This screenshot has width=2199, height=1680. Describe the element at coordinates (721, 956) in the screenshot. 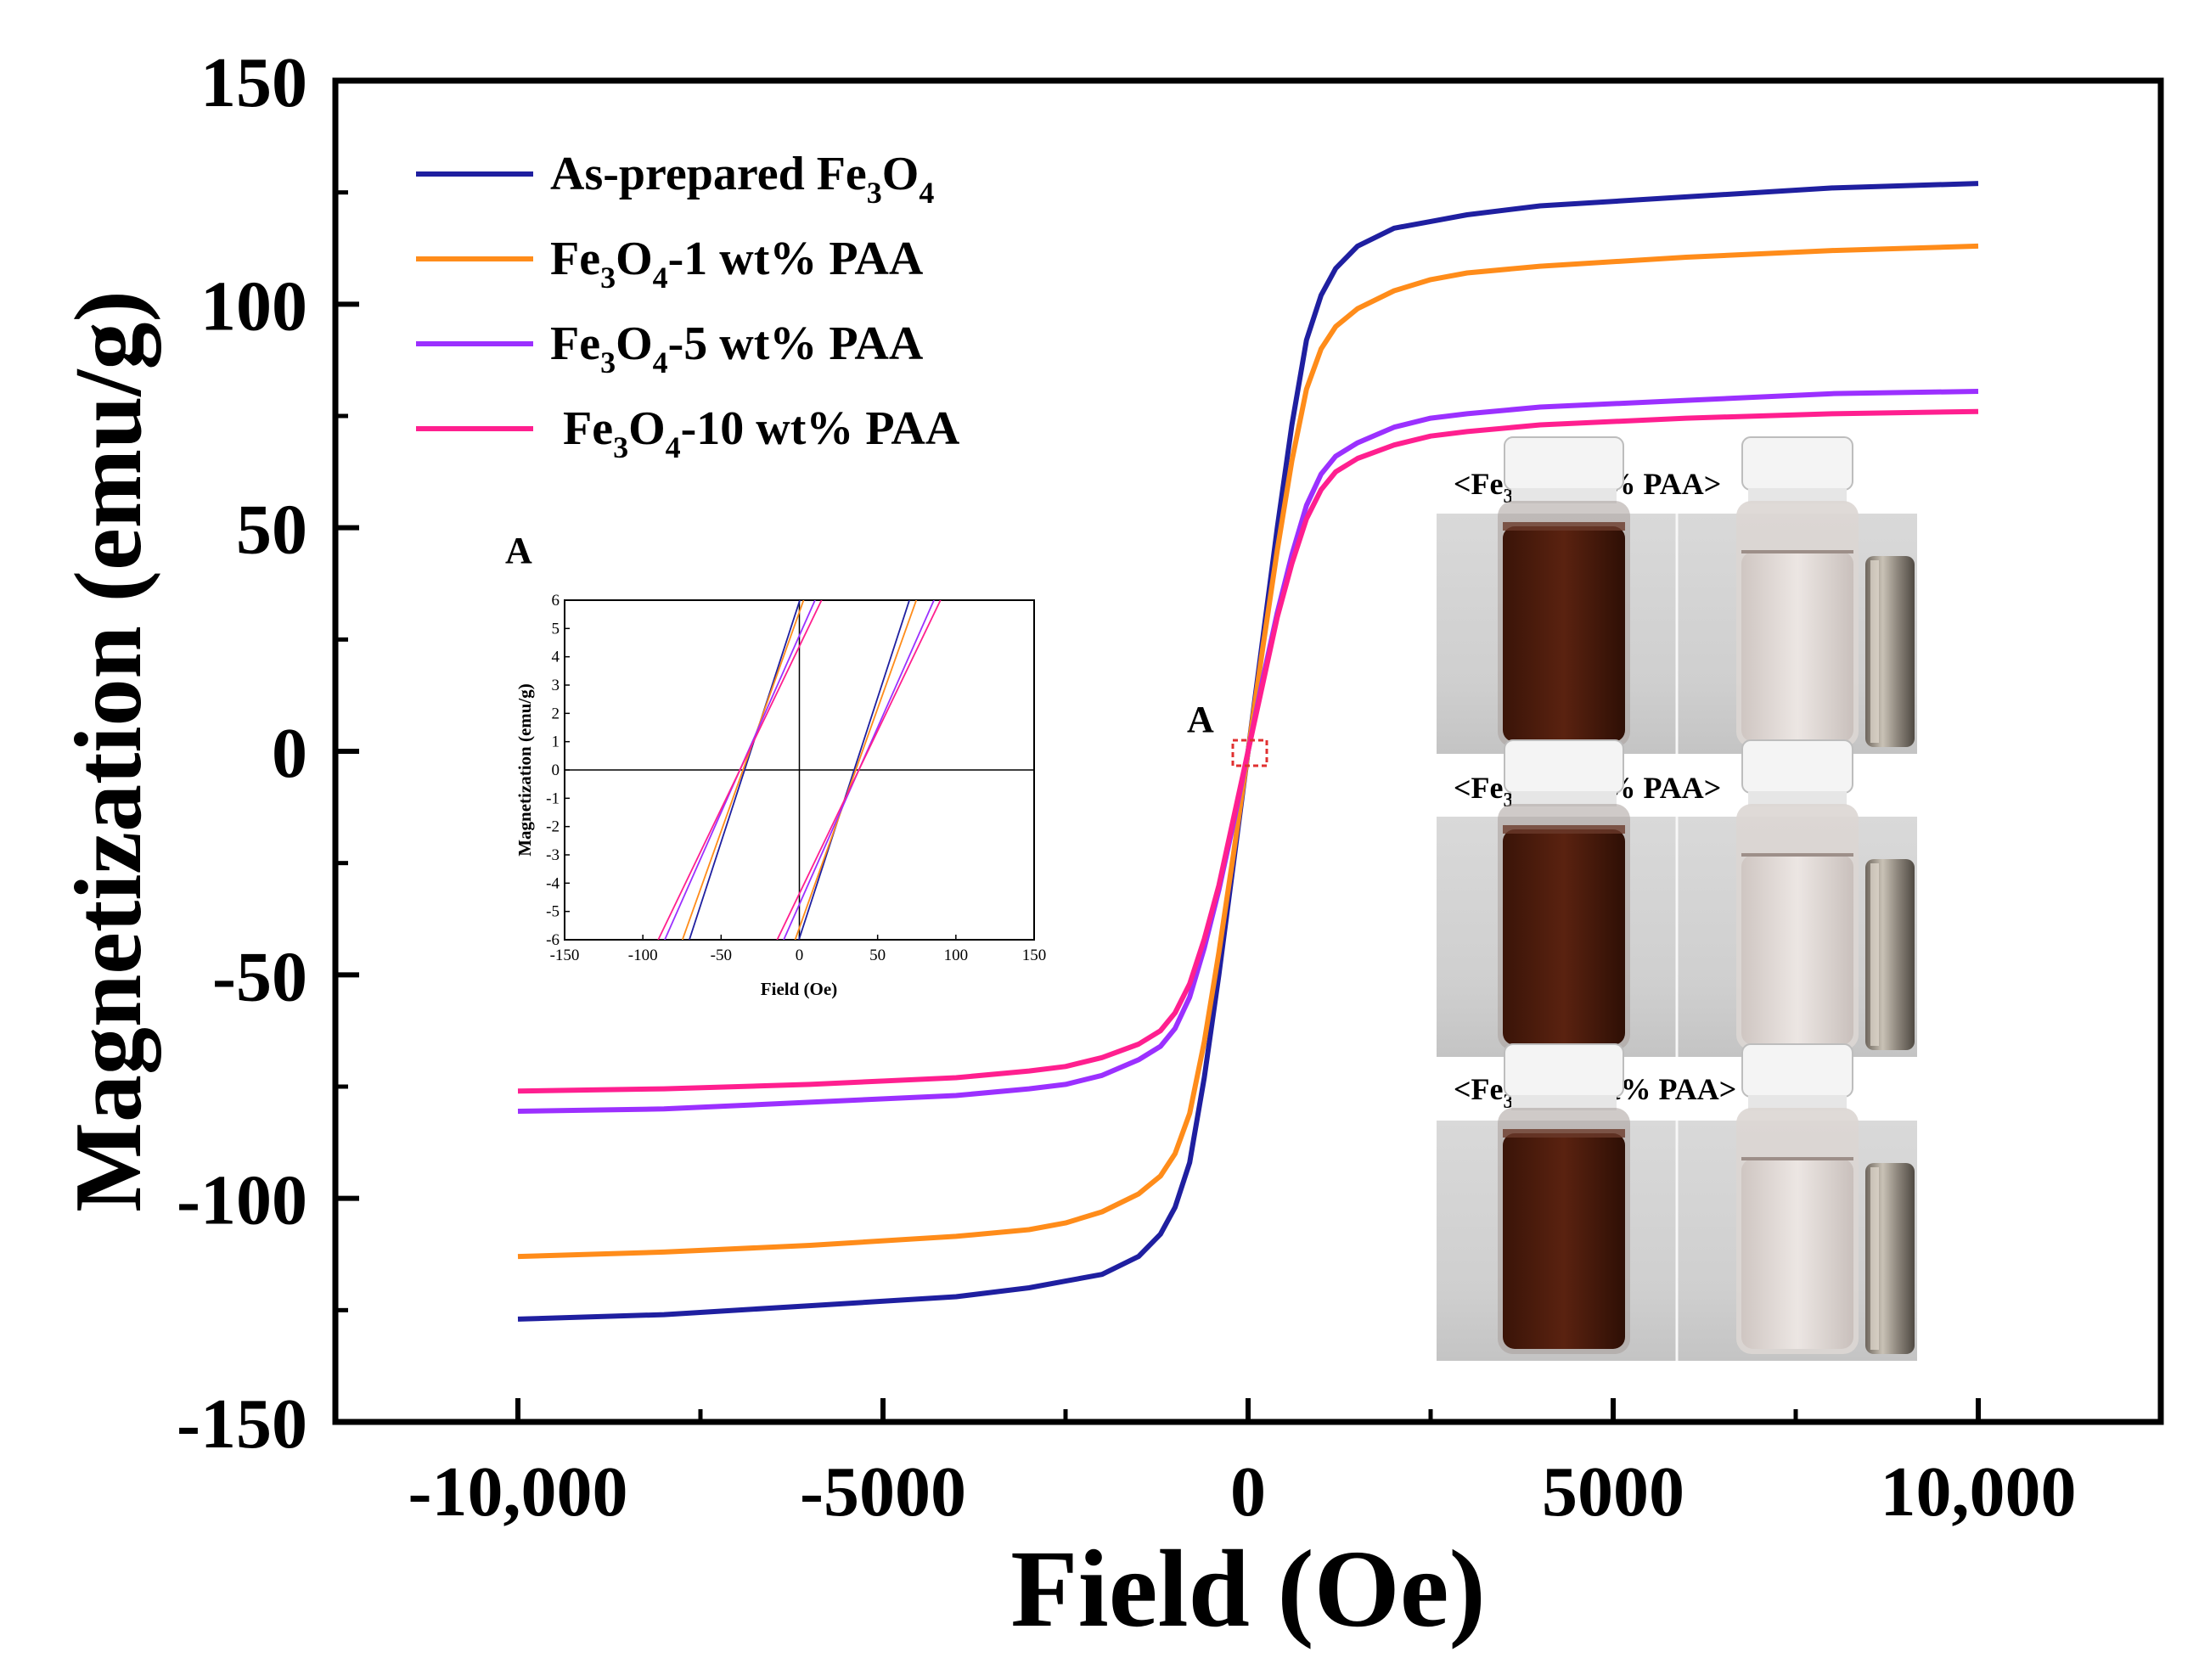

I see `inset-x-tick-label: -50` at that location.